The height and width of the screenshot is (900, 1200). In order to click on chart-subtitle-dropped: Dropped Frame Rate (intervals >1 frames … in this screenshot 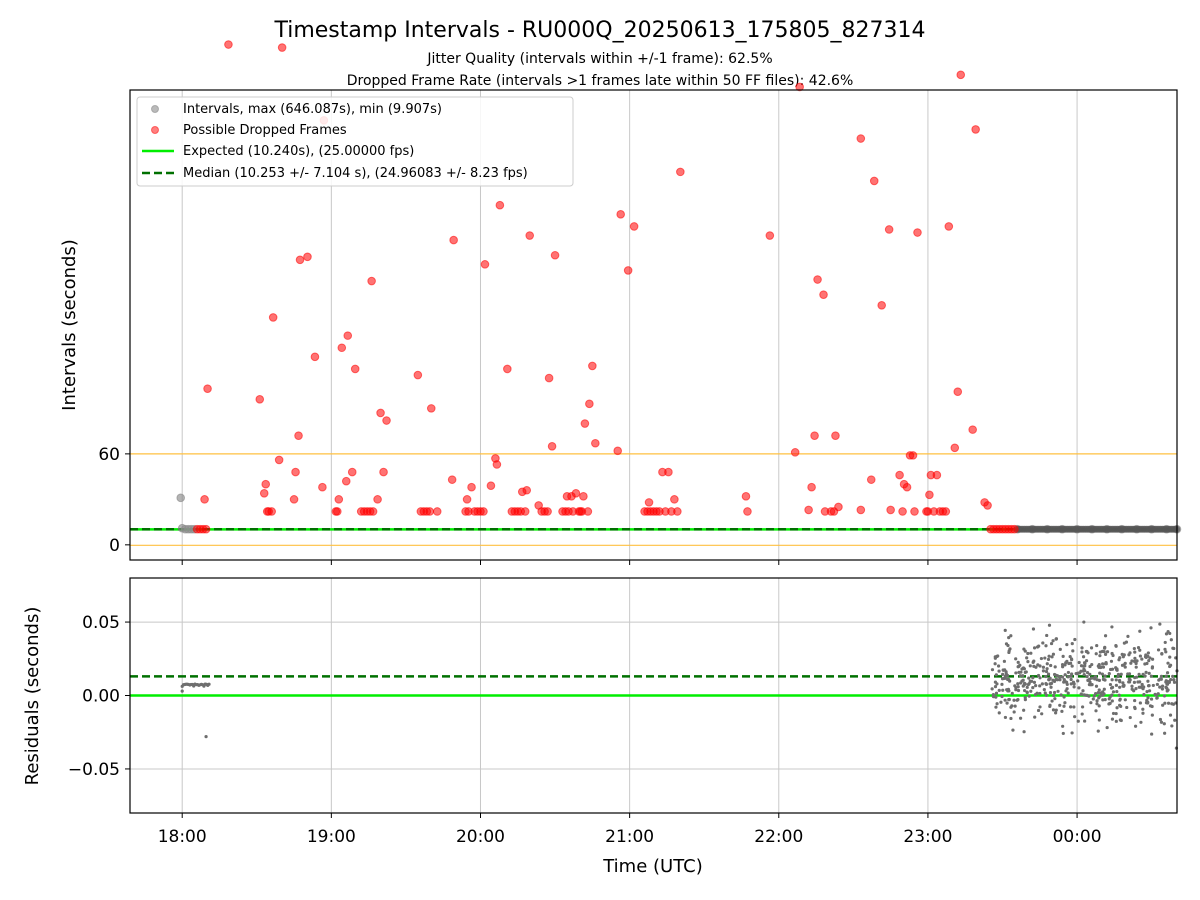, I will do `click(600, 81)`.